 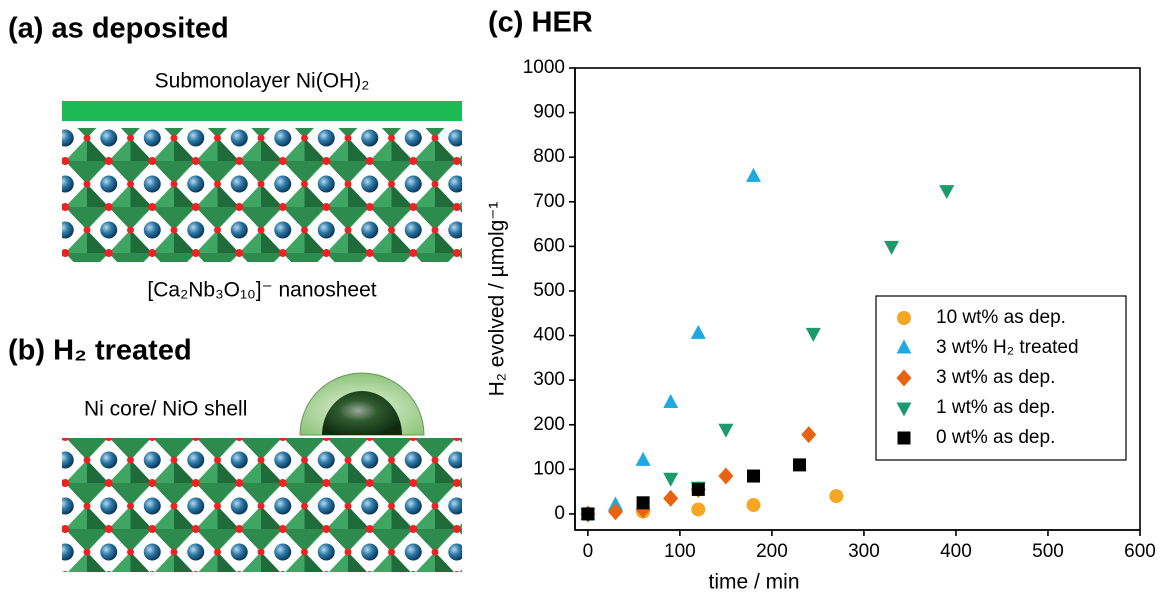 I want to click on particle-label: Ni core/ NiO shell, so click(x=165, y=409).